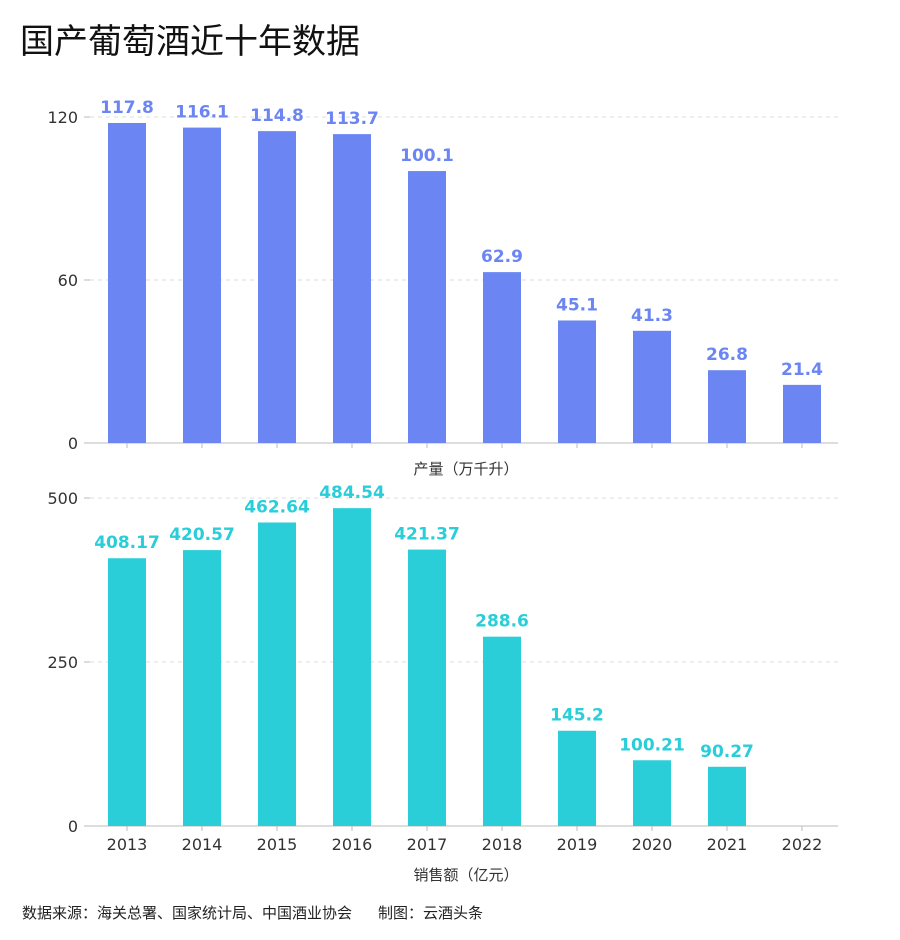 Image resolution: width=900 pixels, height=940 pixels. Describe the element at coordinates (127, 282) in the screenshot. I see `production-bar-2013` at that location.